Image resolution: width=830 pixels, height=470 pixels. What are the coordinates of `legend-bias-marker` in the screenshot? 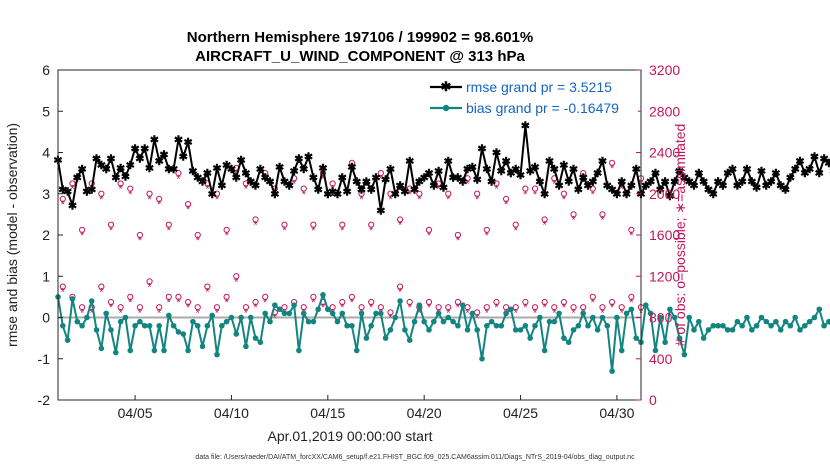 It's located at (446, 108).